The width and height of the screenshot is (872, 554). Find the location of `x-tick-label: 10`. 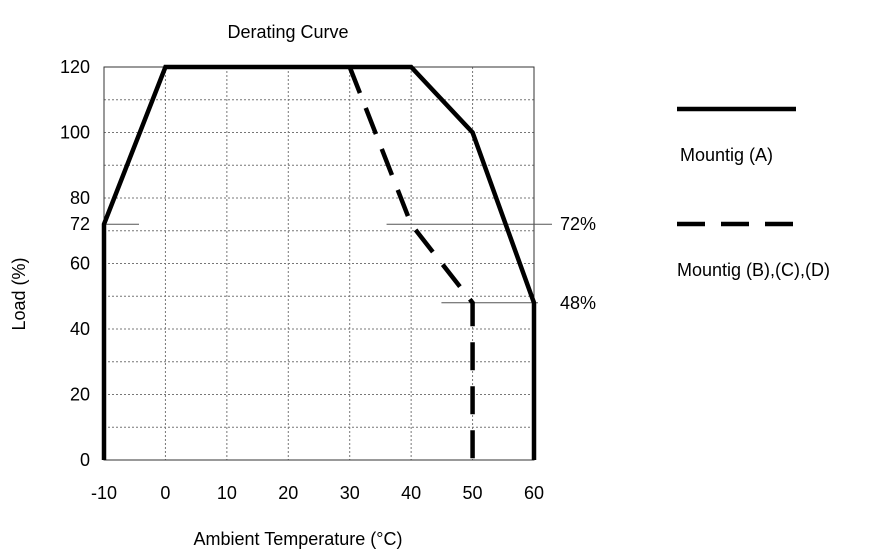

x-tick-label: 10 is located at coordinates (227, 493).